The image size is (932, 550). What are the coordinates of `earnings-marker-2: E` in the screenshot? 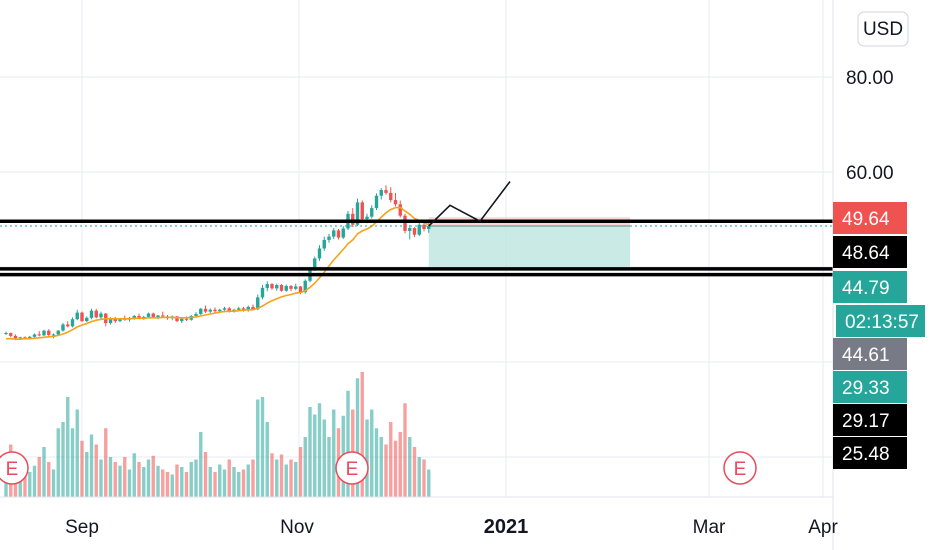 It's located at (740, 468).